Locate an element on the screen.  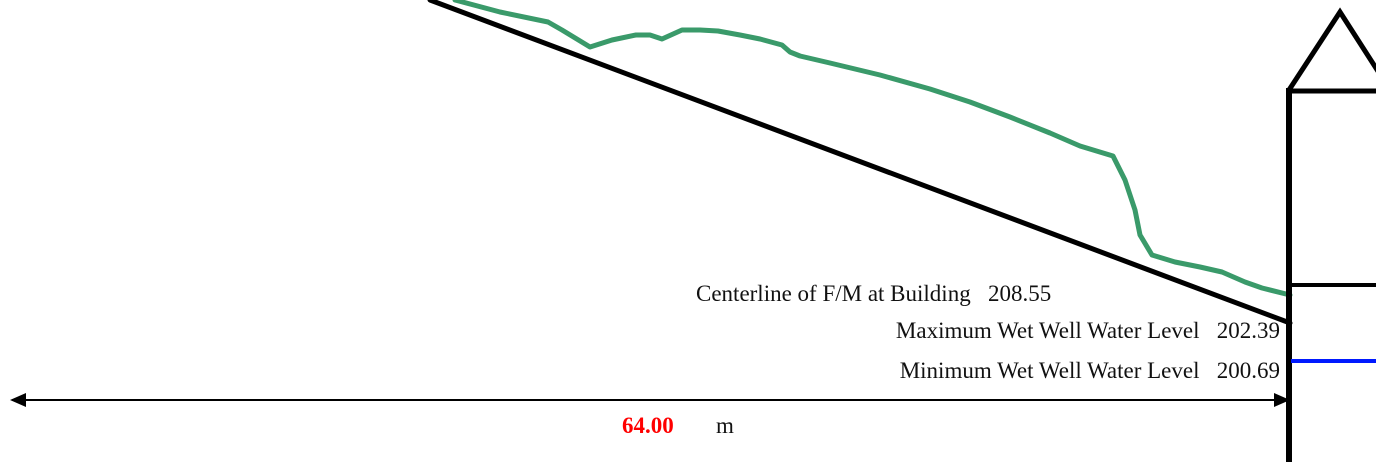
dimension-unit: m is located at coordinates (725, 425).